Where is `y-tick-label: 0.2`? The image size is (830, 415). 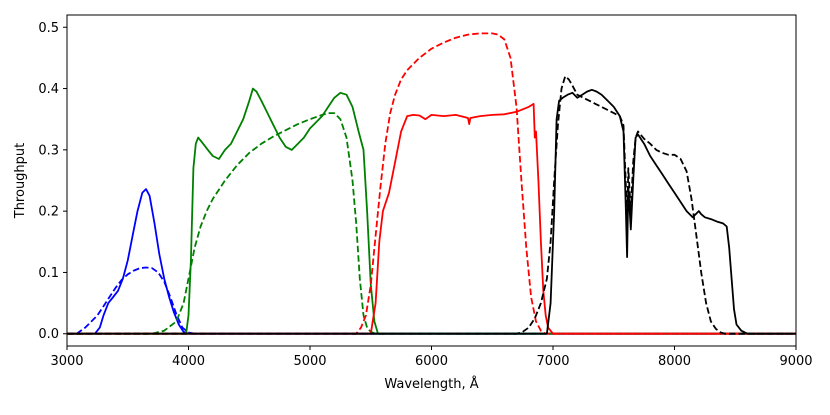 y-tick-label: 0.2 is located at coordinates (48, 212).